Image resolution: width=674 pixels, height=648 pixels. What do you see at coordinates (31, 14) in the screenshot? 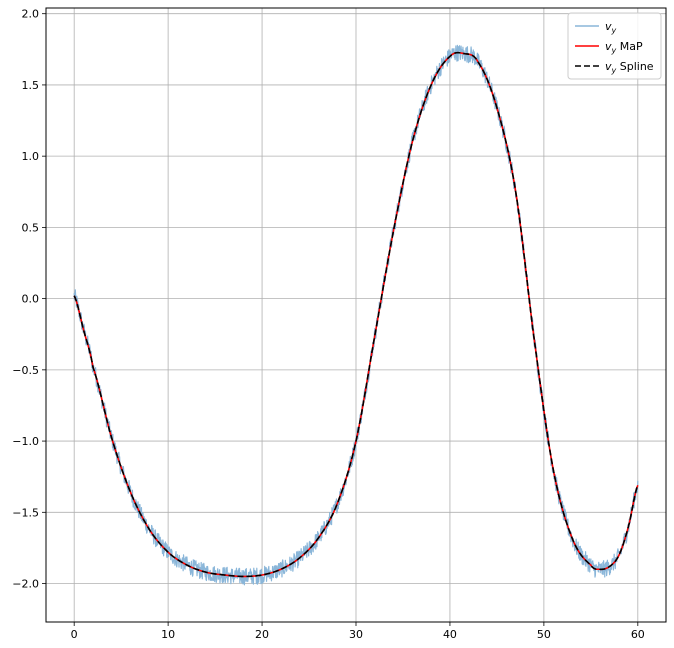
I see `y-tick-label: 2.0` at bounding box center [31, 14].